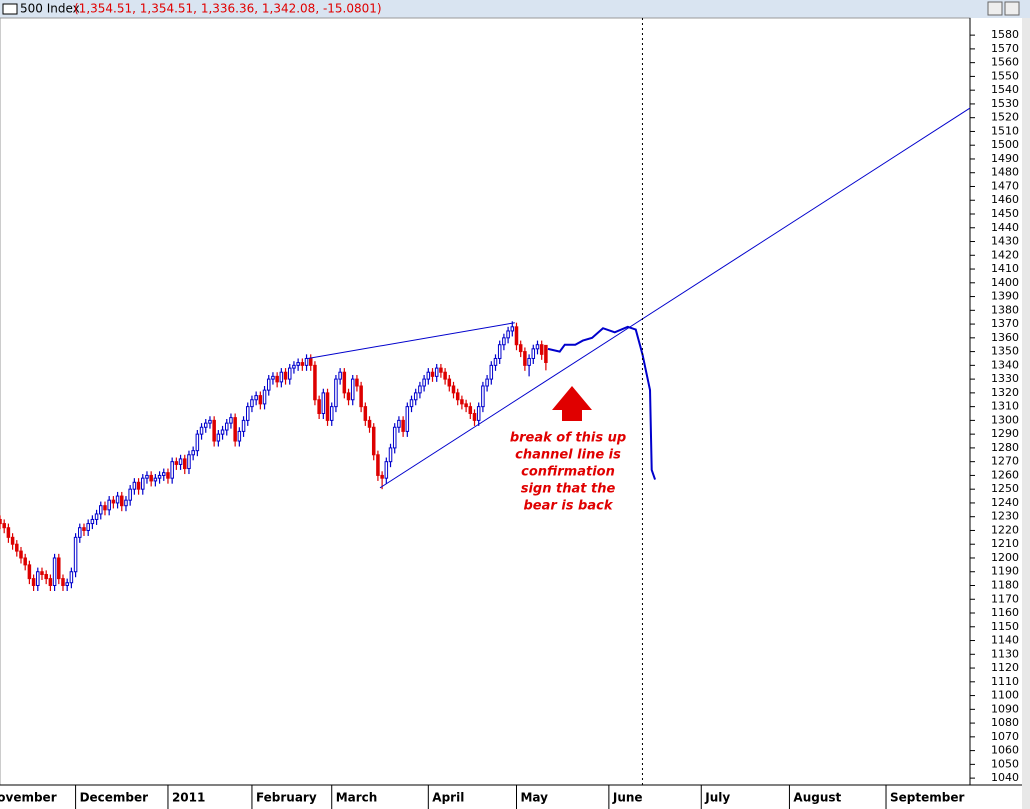 The height and width of the screenshot is (809, 1030). I want to click on y-tick-label: 1250, so click(1005, 488).